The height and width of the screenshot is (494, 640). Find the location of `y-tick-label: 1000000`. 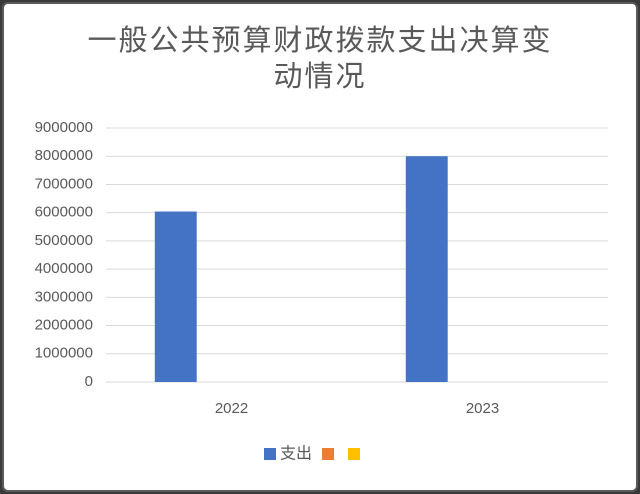

y-tick-label: 1000000 is located at coordinates (64, 353).